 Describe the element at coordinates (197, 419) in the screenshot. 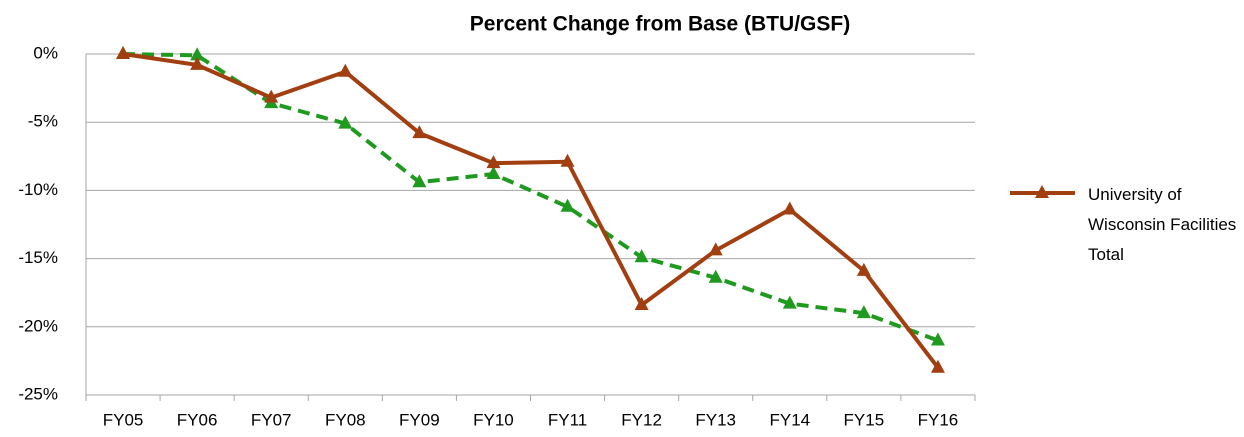

I see `x-tick-label: FY06` at that location.